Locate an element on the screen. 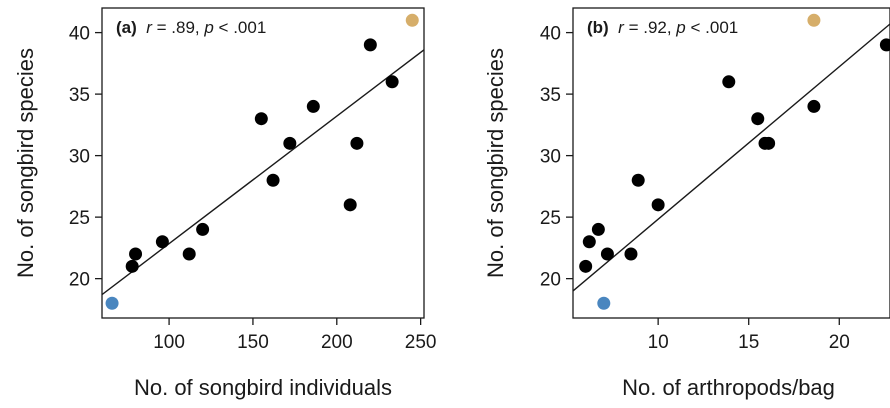  x-tick-label: 250 is located at coordinates (421, 342).